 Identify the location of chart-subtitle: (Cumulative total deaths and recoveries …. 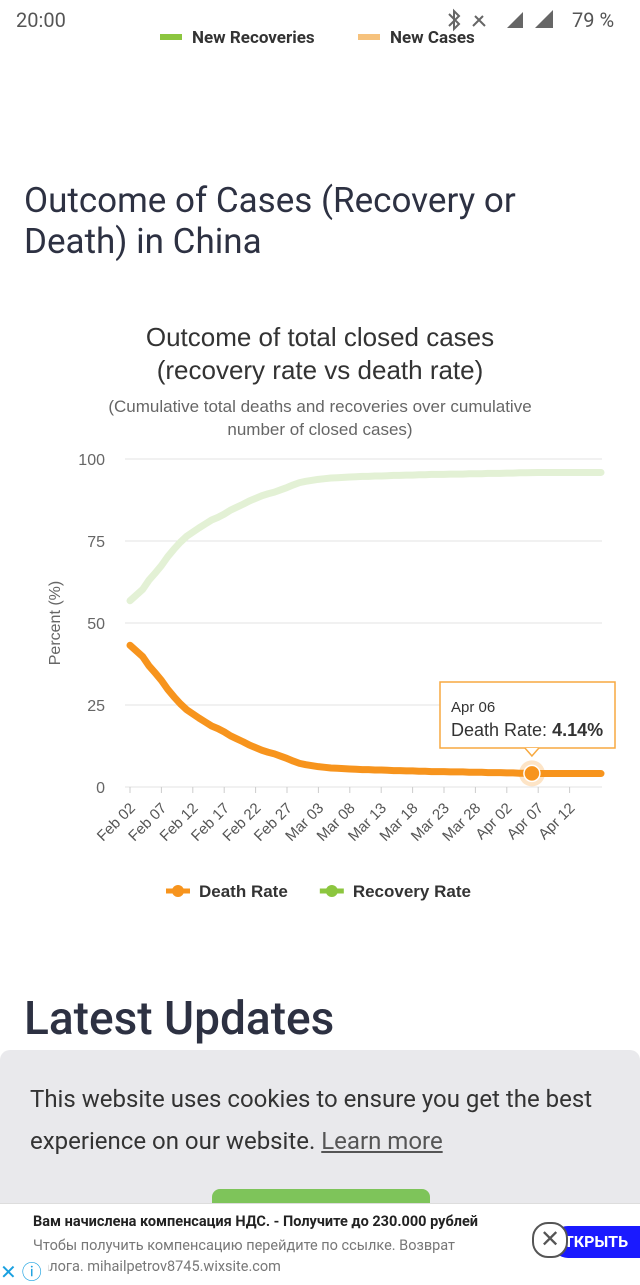
(319, 406).